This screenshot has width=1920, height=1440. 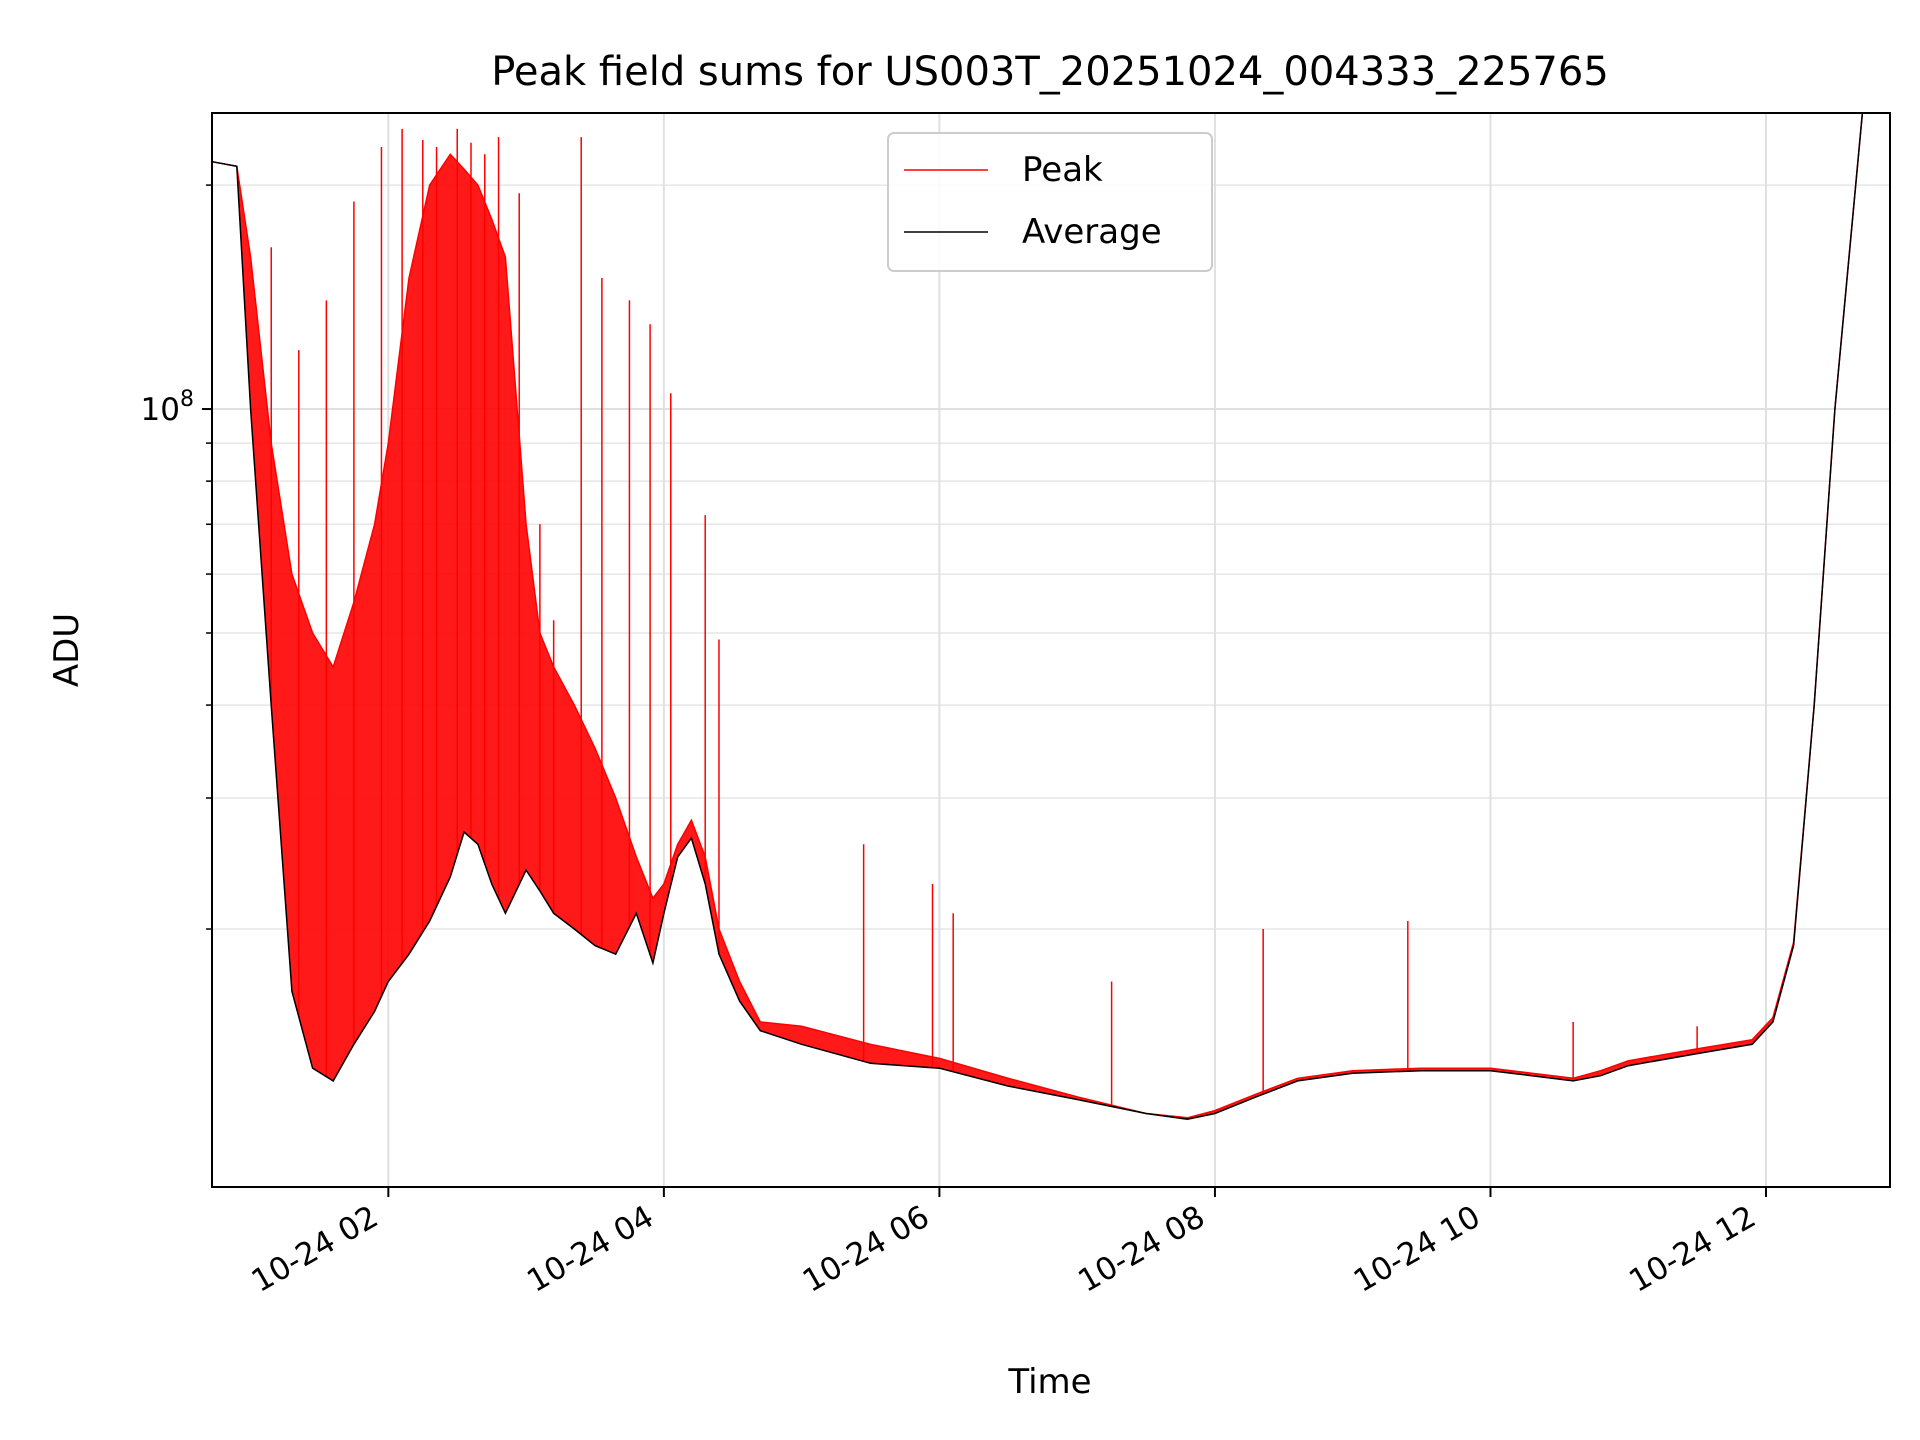 I want to click on y-tick-label: 108, so click(x=167, y=407).